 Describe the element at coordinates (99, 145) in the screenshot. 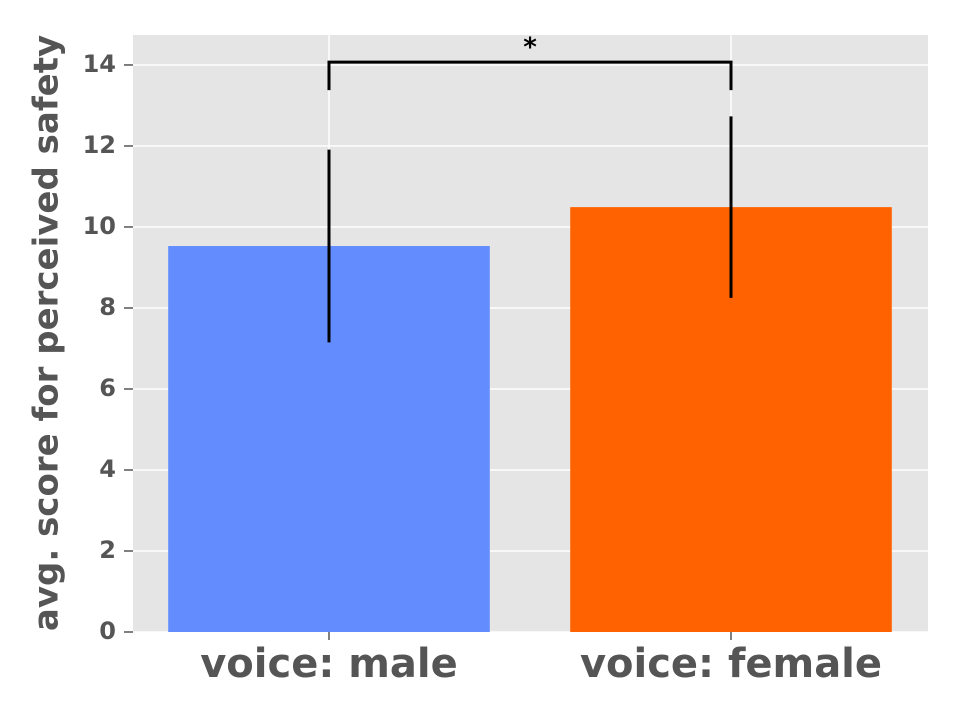

I see `y-tick-label: 12` at that location.